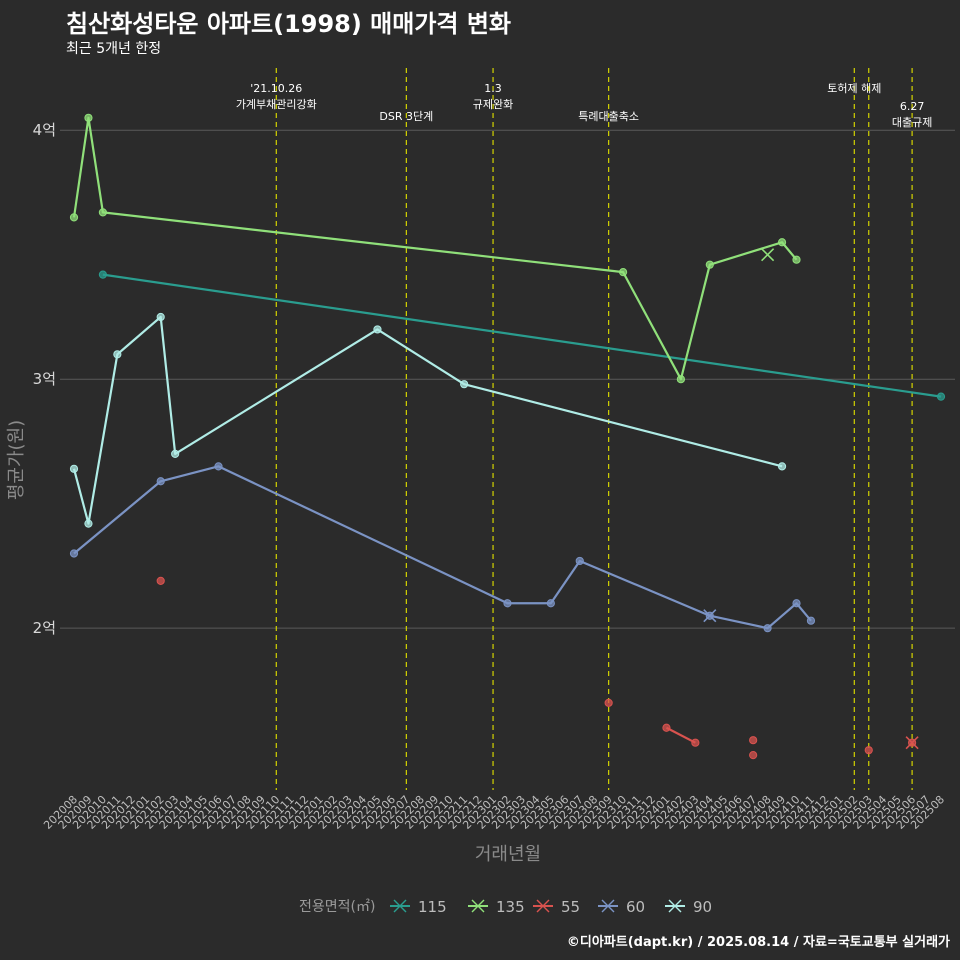 This screenshot has height=960, width=960. What do you see at coordinates (854, 88) in the screenshot?
I see `event-label: 토허제 해제` at bounding box center [854, 88].